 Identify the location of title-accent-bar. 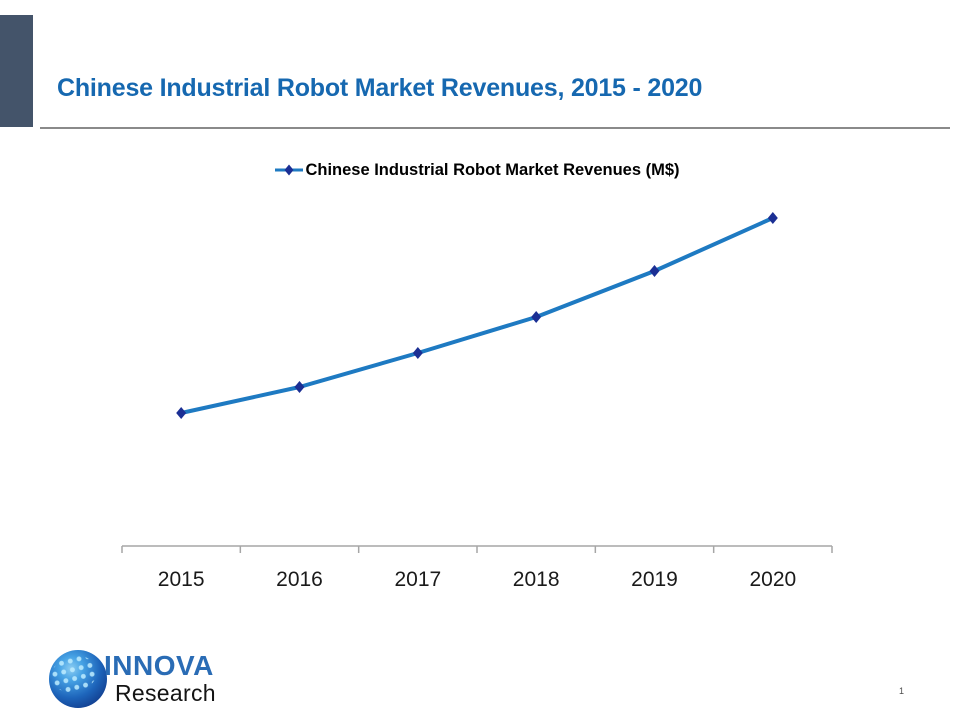
(16, 71).